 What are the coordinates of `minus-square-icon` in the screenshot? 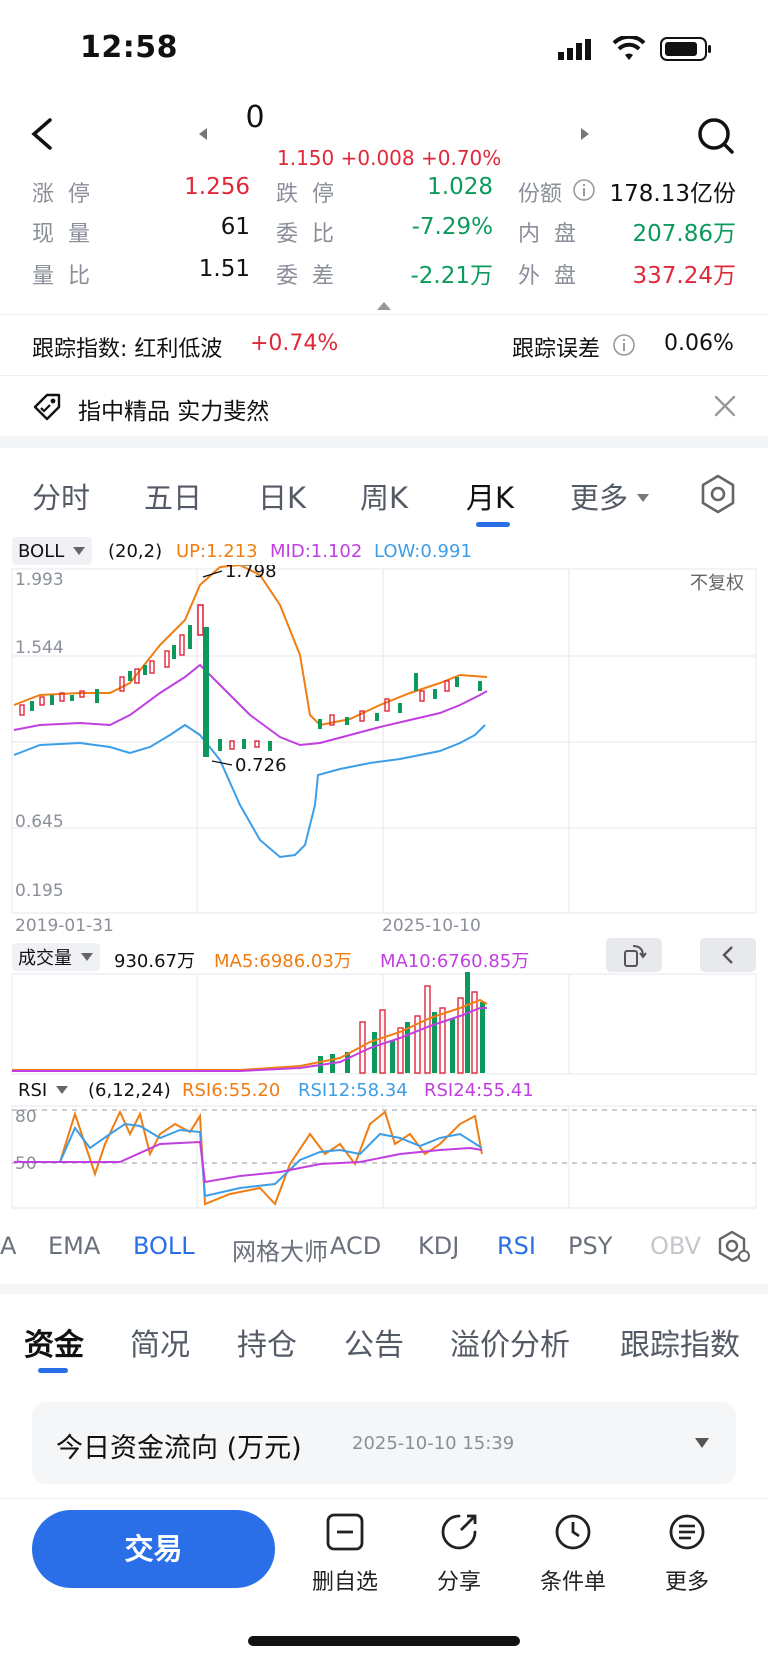 It's located at (345, 1532).